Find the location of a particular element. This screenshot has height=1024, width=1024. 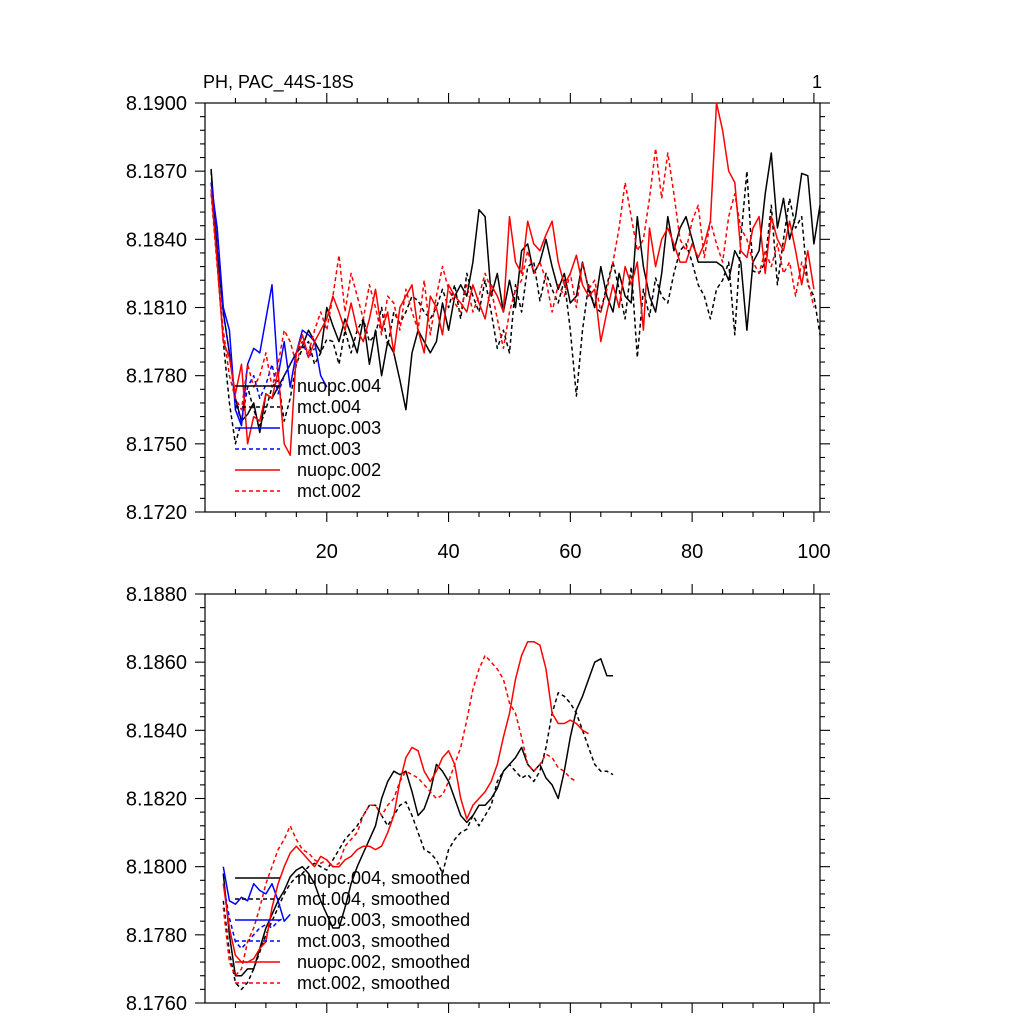

x-tick-label: 80 is located at coordinates (692, 552).